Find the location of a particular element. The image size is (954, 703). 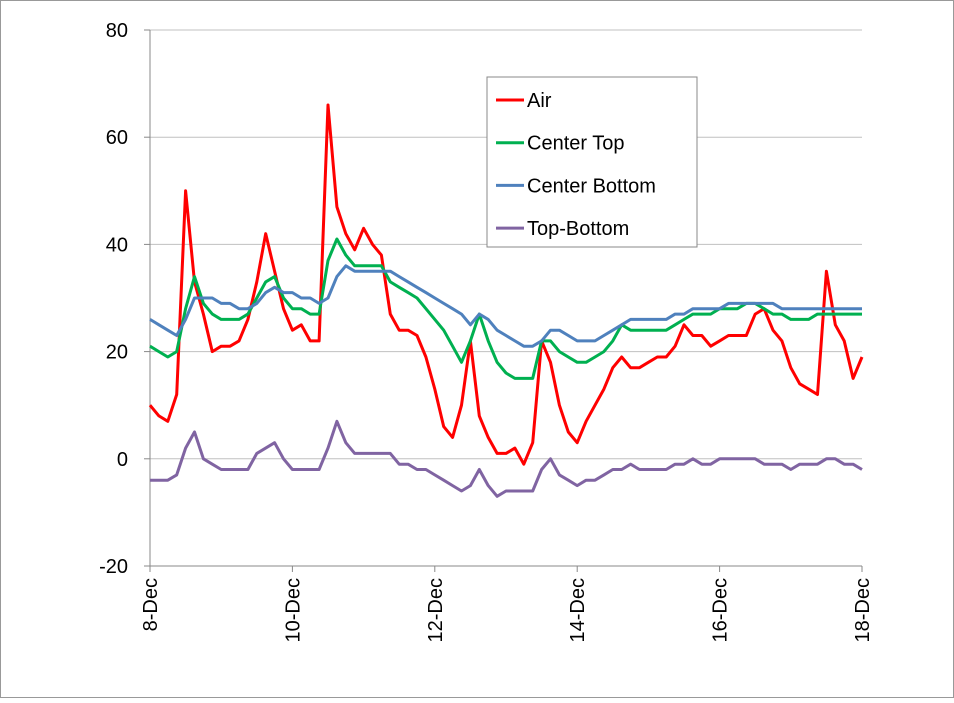

y-tick-label: 60 is located at coordinates (117, 138).